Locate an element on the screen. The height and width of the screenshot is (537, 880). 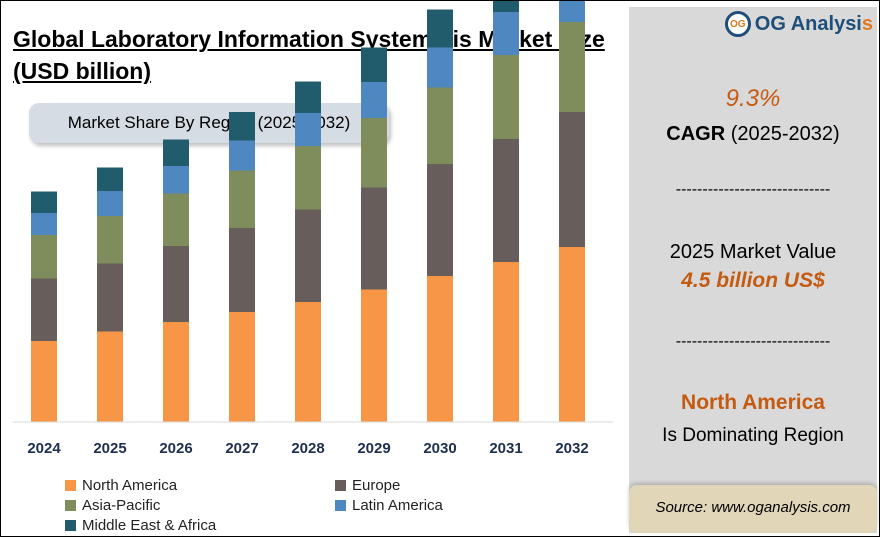
og-analysis-logo: OG OG Analysis is located at coordinates (798, 24).